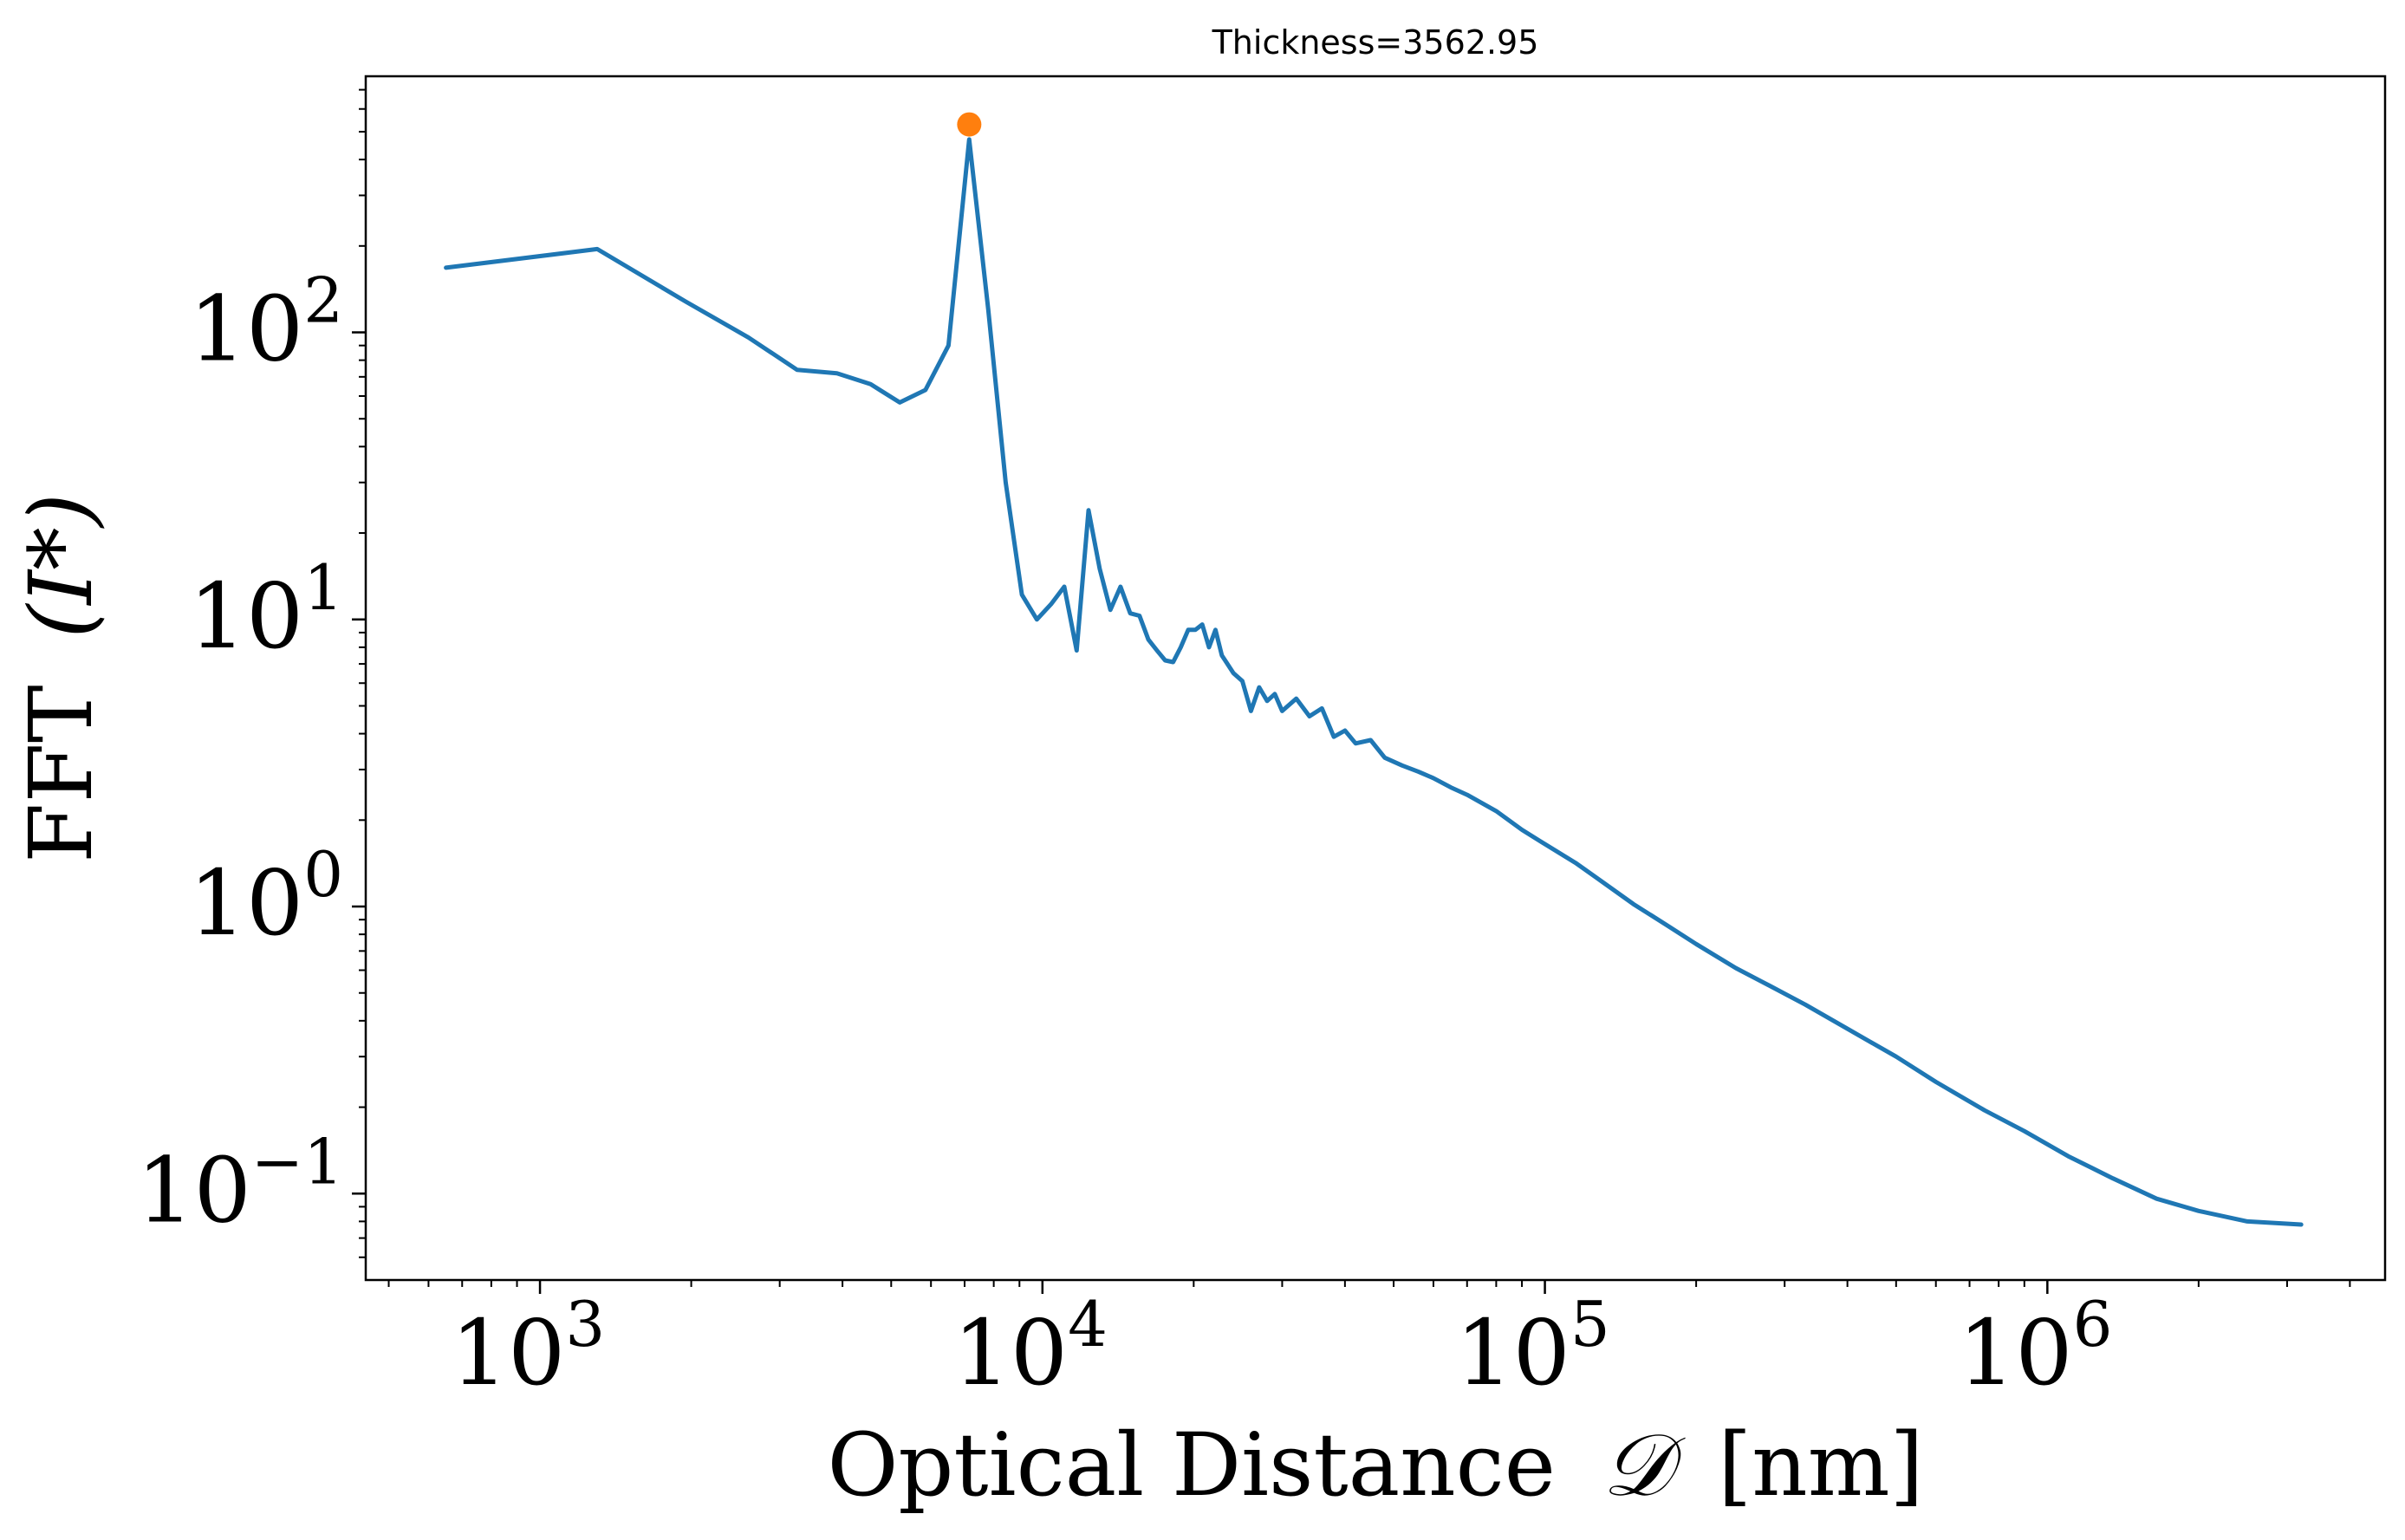 Image resolution: width=2405 pixels, height=1540 pixels. I want to click on y-tick-label: 10⁻¹, so click(240, 1184).